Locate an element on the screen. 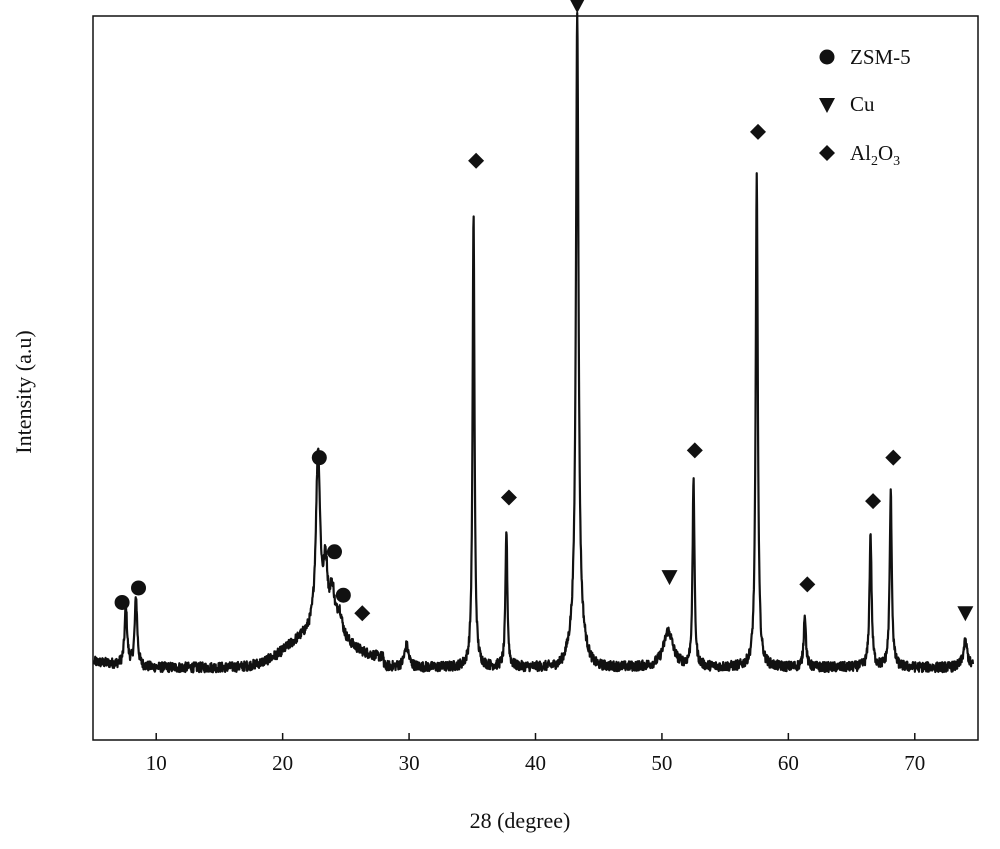 The width and height of the screenshot is (1000, 849). x-tick-label-60: 60 is located at coordinates (788, 763).